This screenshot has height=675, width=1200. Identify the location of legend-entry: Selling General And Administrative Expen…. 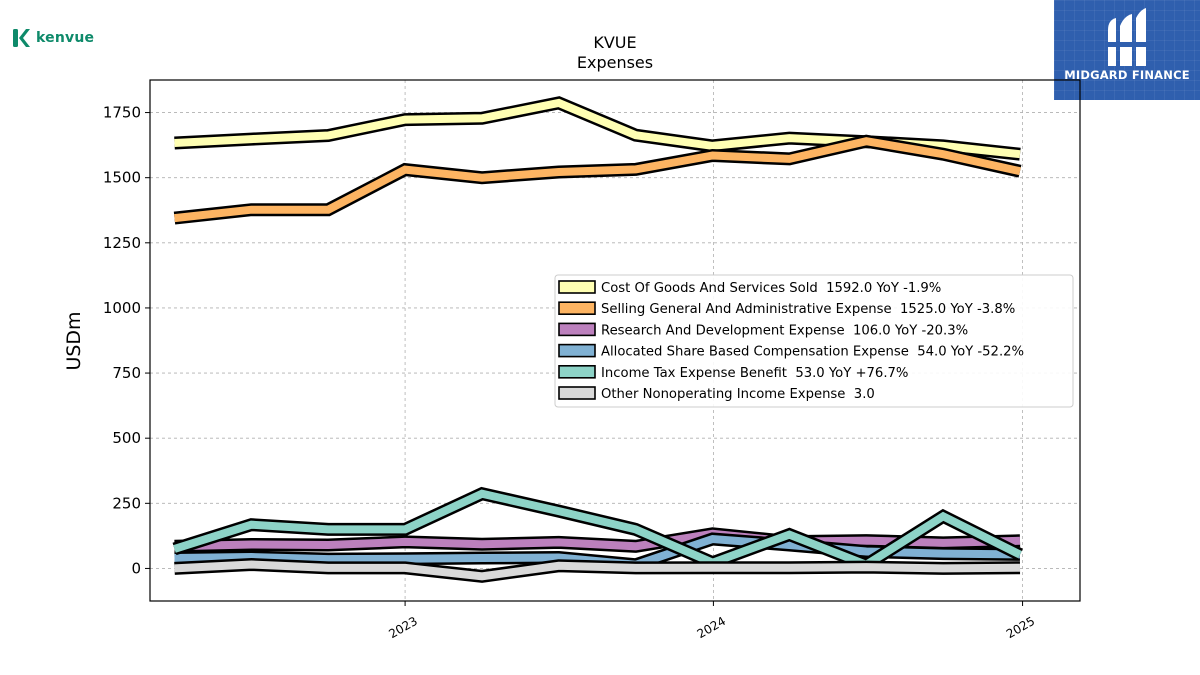
(808, 309).